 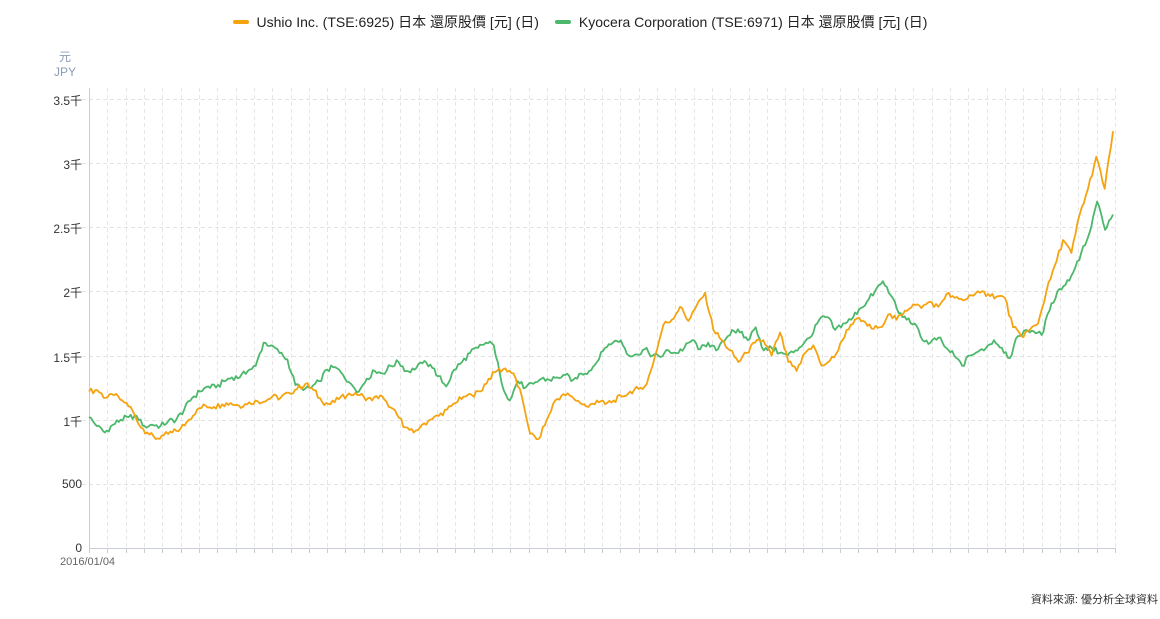 I want to click on kyocera-swatch-icon, so click(x=562, y=22).